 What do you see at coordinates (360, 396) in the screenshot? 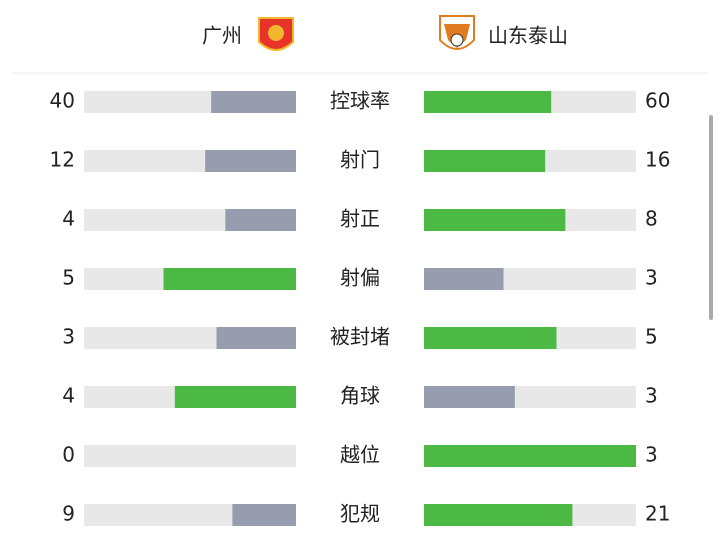
I see `stat-label: 角球` at bounding box center [360, 396].